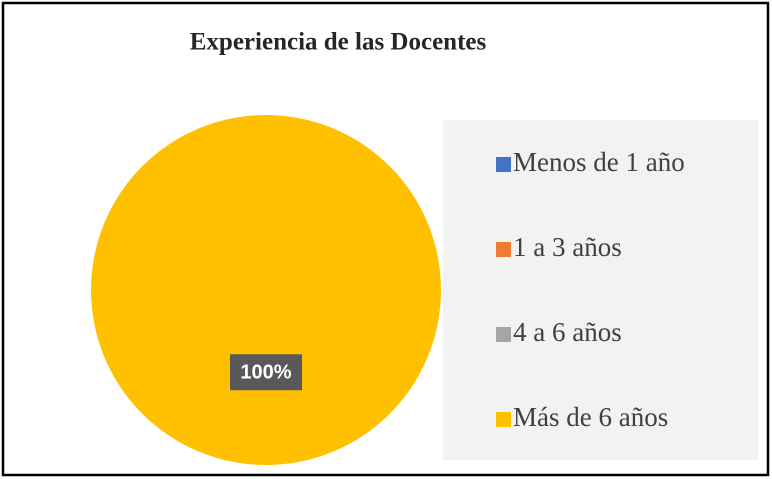 Image resolution: width=772 pixels, height=479 pixels. I want to click on data-label: 100%, so click(265, 373).